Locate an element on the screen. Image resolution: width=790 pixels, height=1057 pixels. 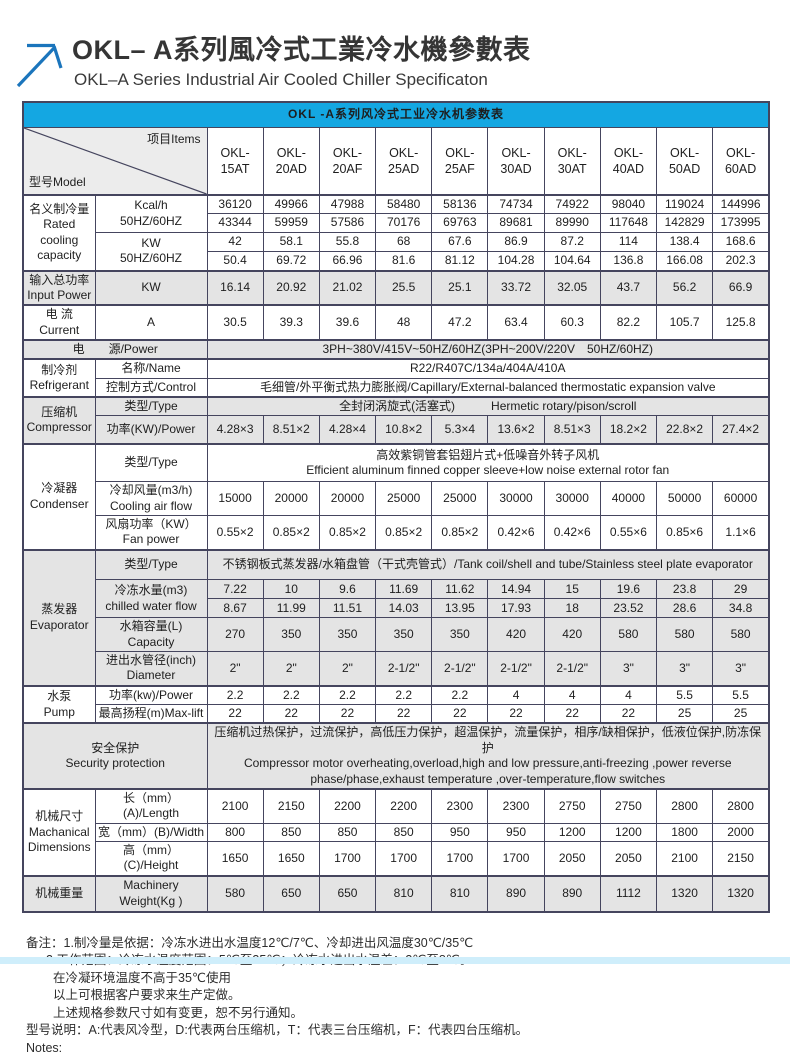
table-cell: 2300 is located at coordinates (516, 805).